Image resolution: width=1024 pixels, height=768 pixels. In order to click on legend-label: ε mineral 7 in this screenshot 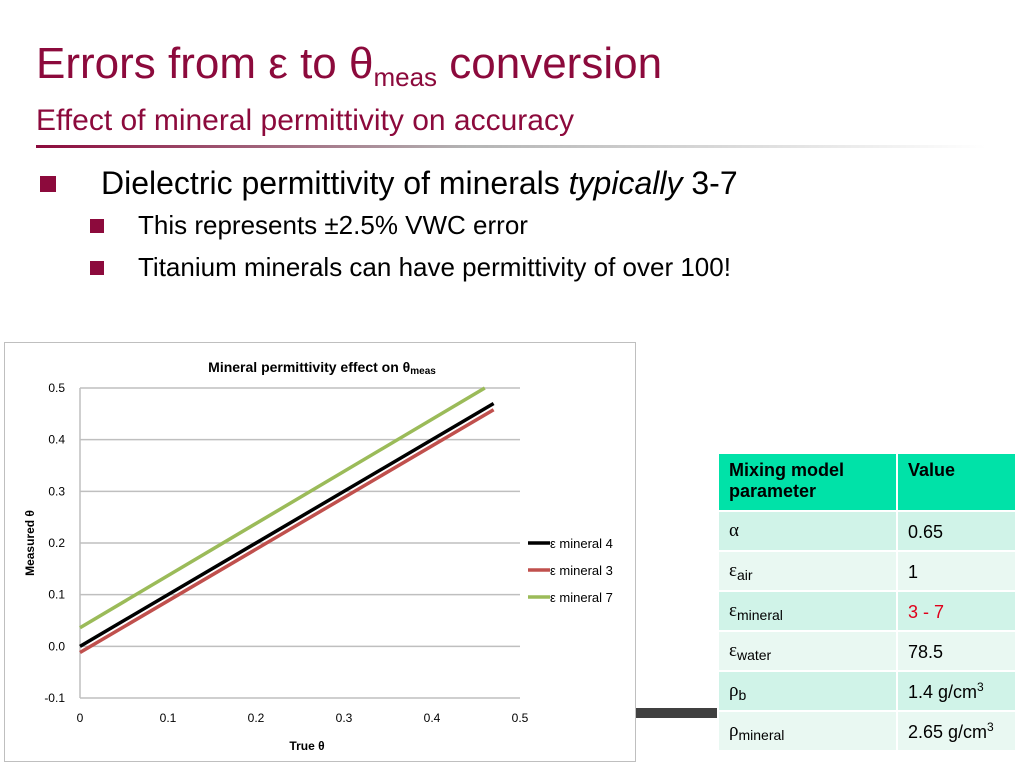, I will do `click(581, 597)`.